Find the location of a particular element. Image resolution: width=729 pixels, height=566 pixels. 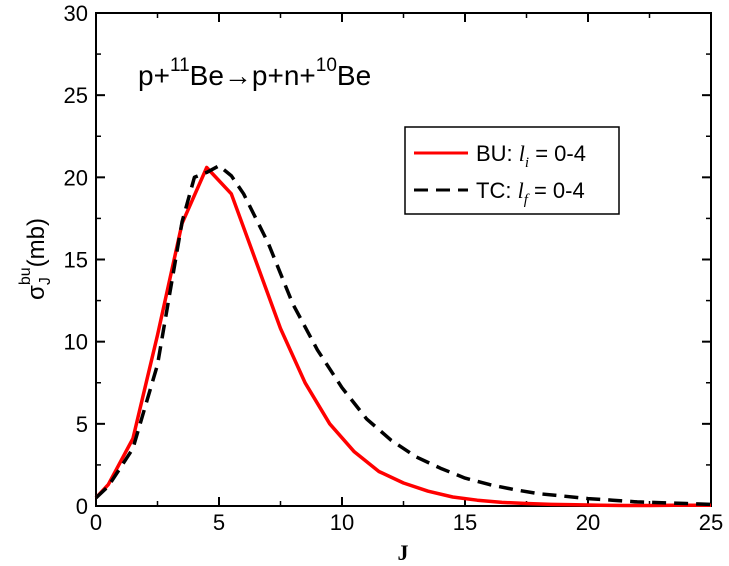

x-tick-label: 25 is located at coordinates (711, 522).